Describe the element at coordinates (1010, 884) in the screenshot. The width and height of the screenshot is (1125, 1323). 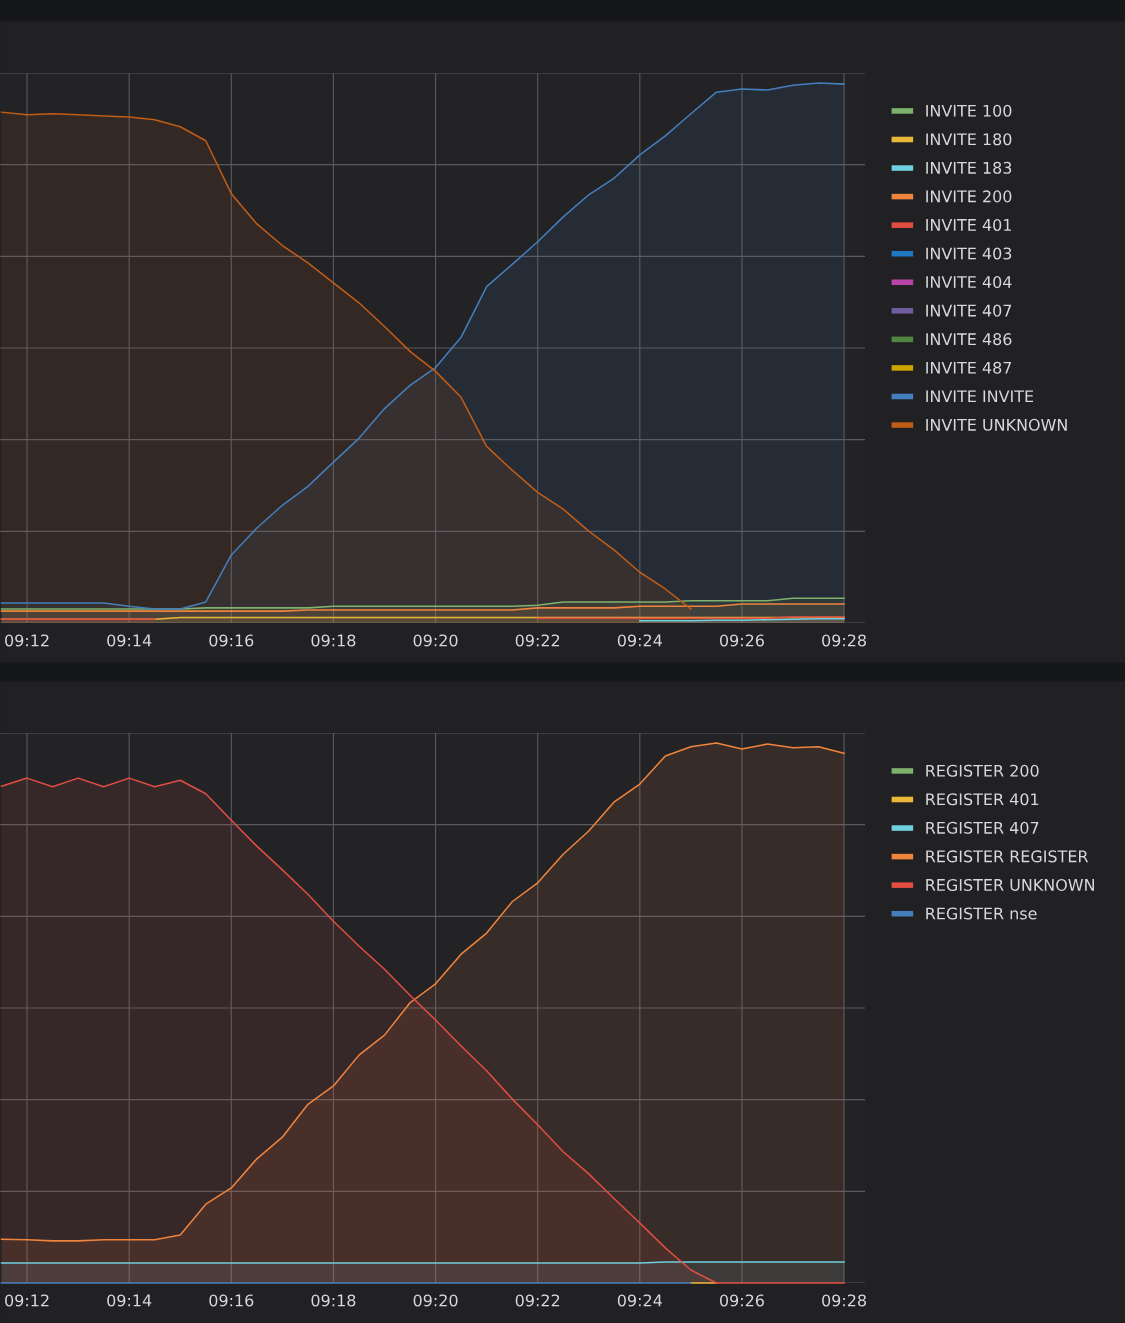
I see `legend-label: REGISTER UNKNOWN` at that location.